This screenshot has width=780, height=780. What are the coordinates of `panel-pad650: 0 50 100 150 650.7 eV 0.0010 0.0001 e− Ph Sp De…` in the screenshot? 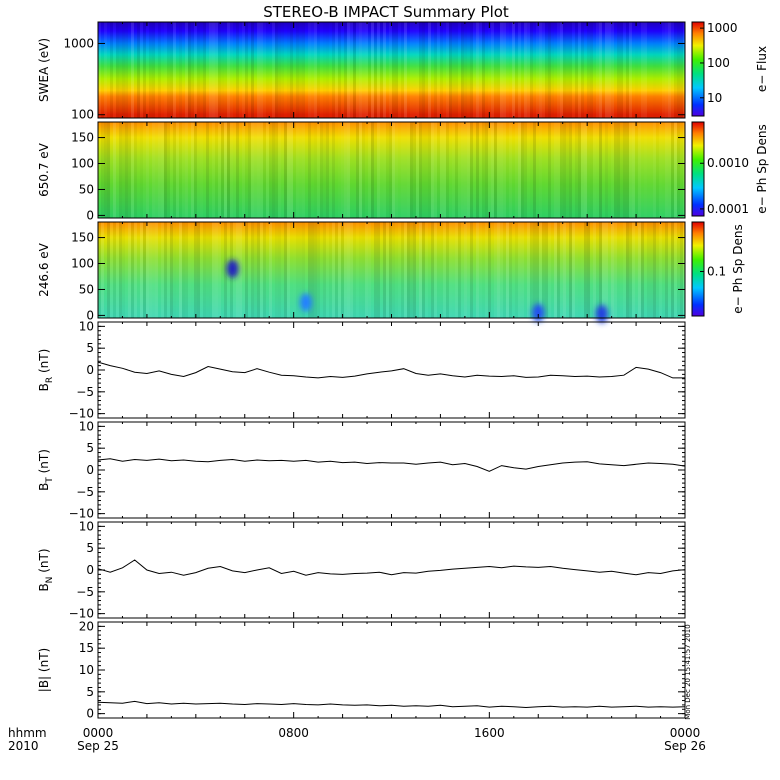 It's located at (403, 171).